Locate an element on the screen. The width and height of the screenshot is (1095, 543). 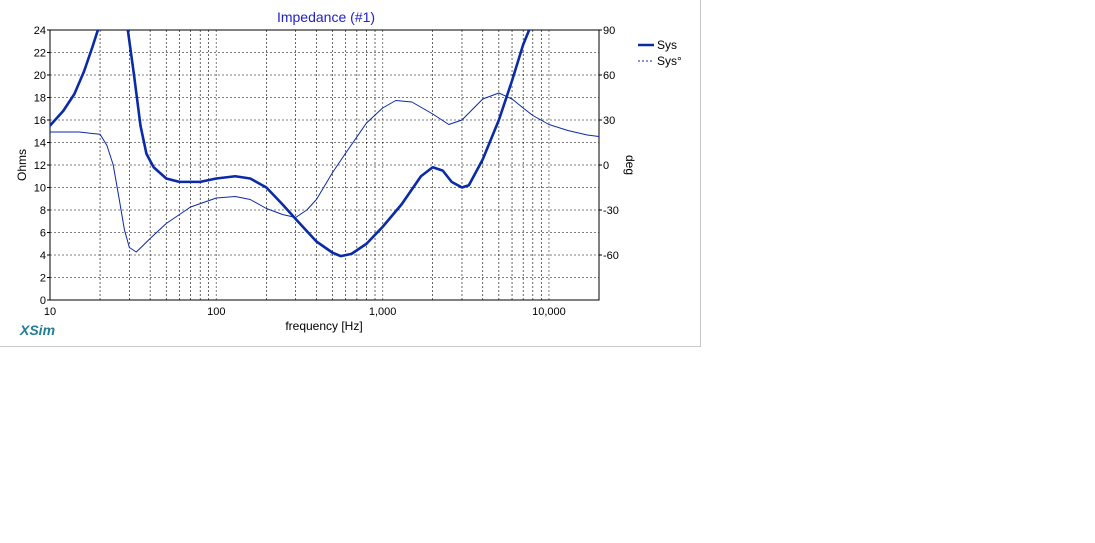
chart-title: Impedance (#1) is located at coordinates (326, 17).